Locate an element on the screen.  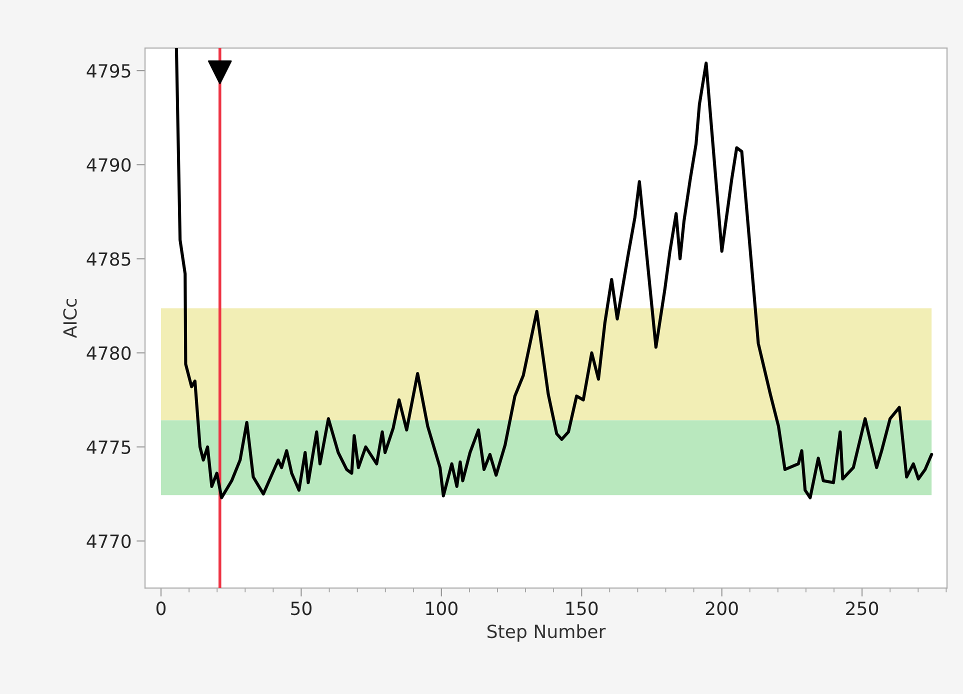
x-tick-label: 200 is located at coordinates (722, 609).